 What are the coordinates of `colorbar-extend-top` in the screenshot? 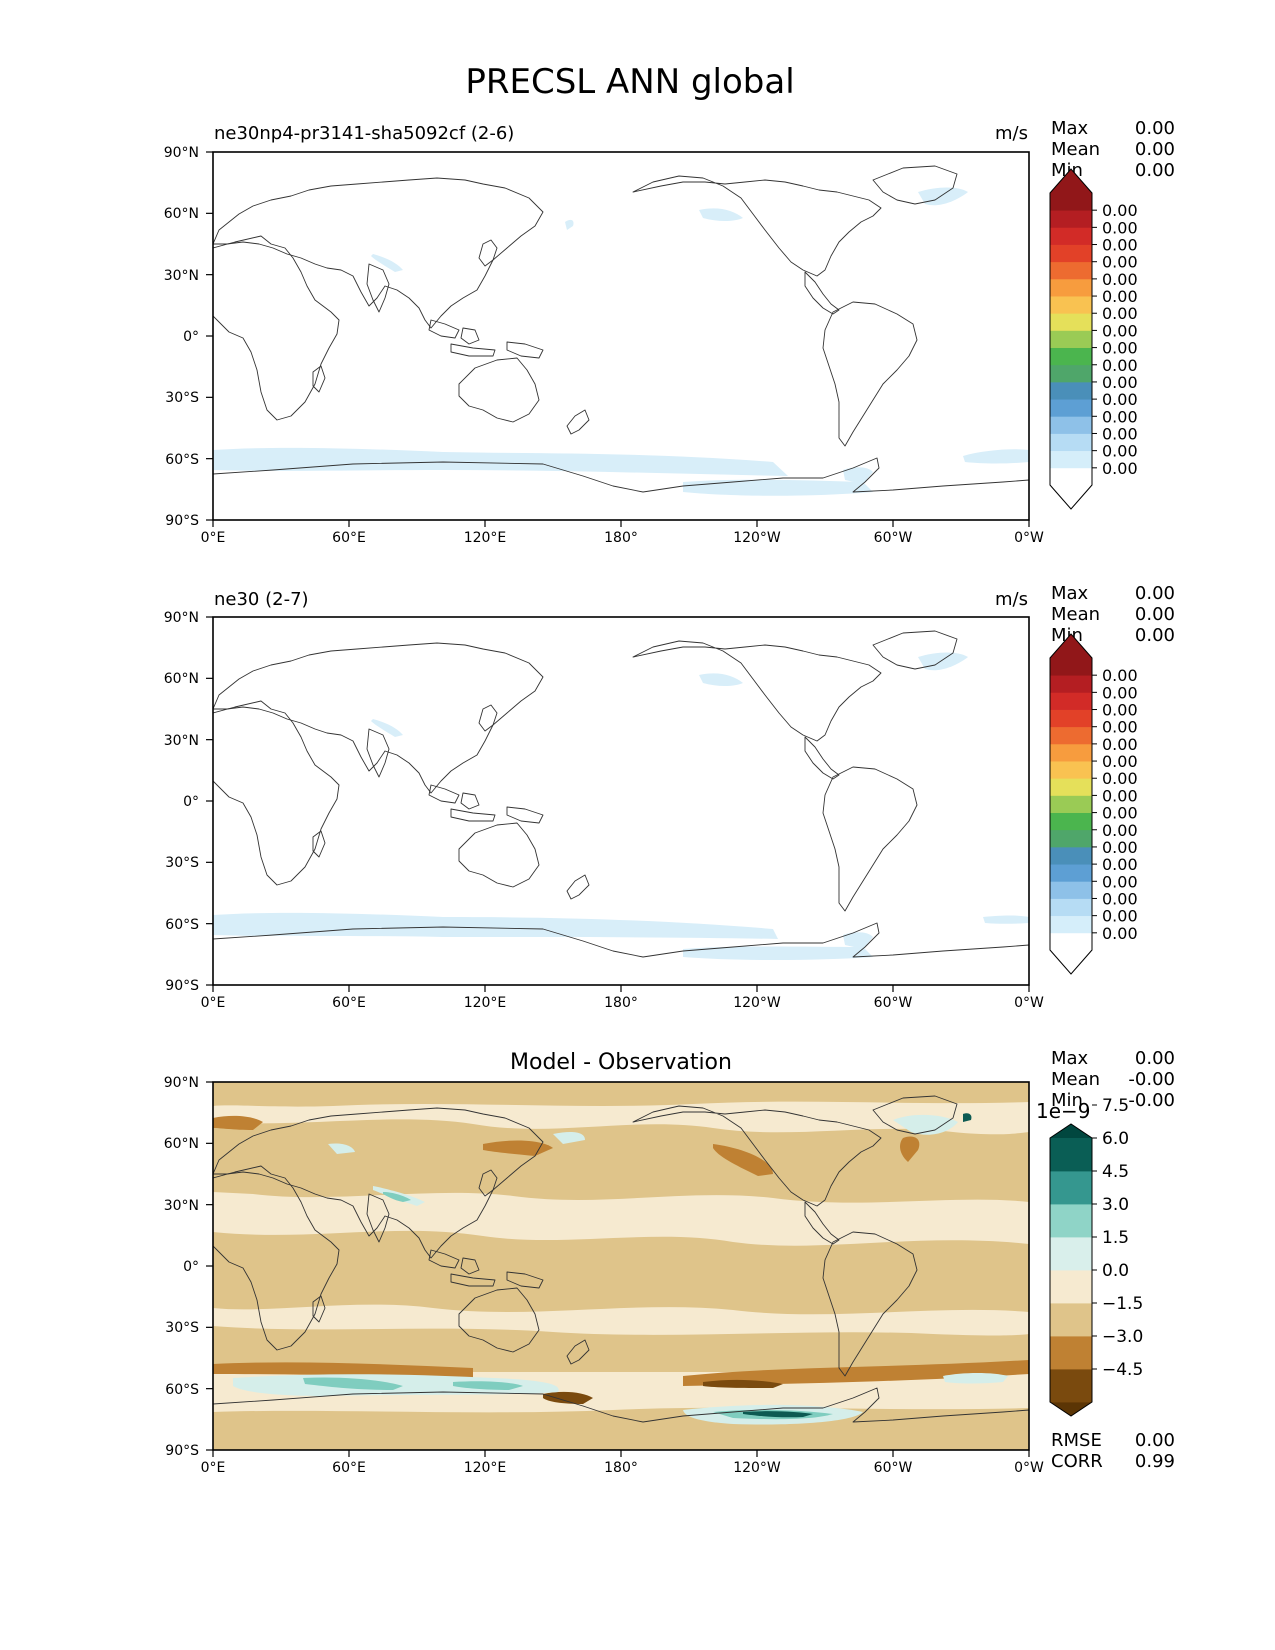 It's located at (1071, 181).